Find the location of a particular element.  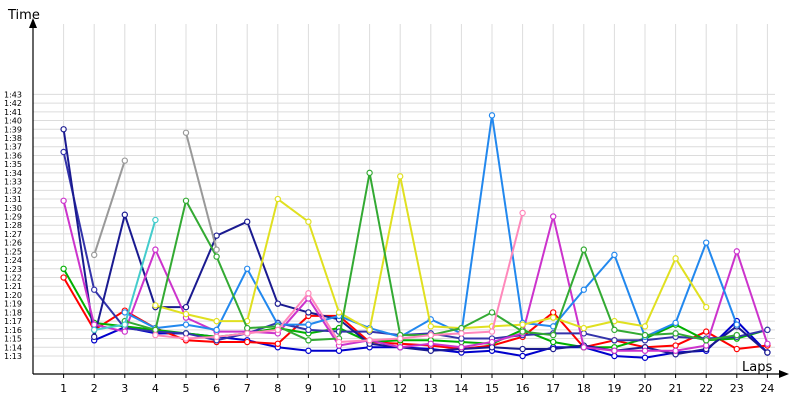

x-tick-label: 23 is located at coordinates (737, 388).